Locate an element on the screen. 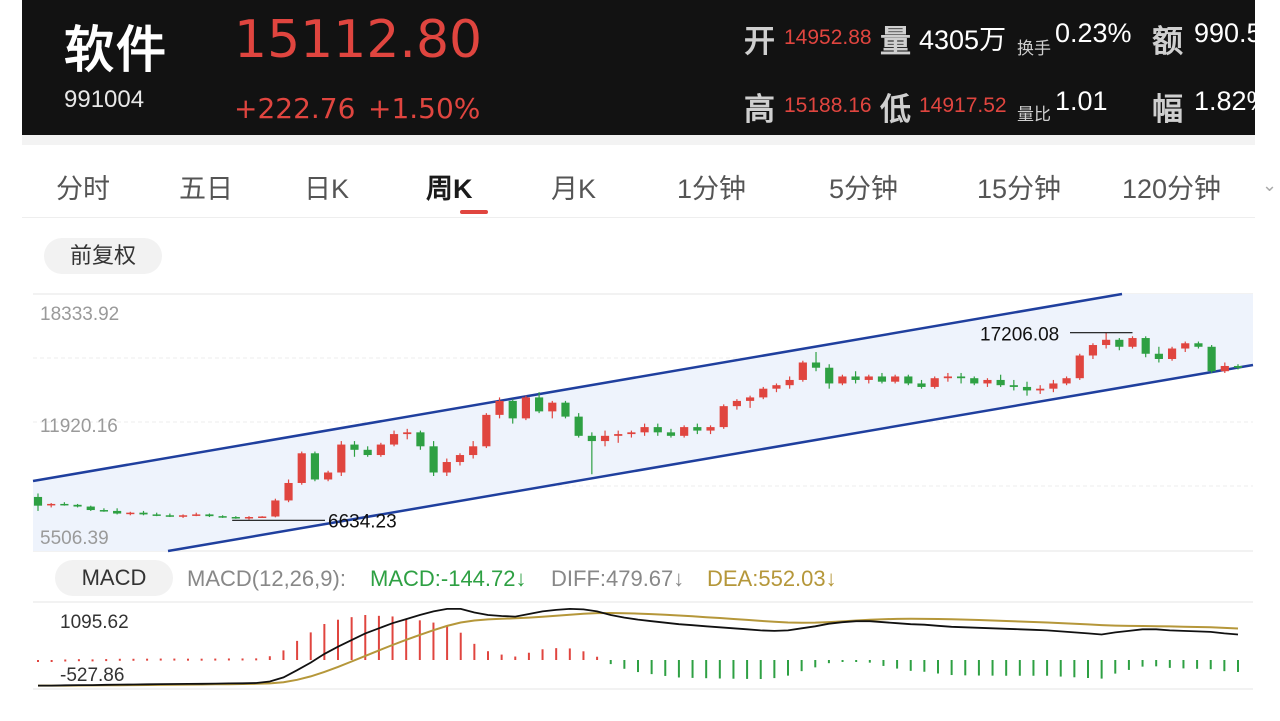 Image resolution: width=1280 pixels, height=721 pixels. tab-weekly-k: 周K is located at coordinates (449, 189).